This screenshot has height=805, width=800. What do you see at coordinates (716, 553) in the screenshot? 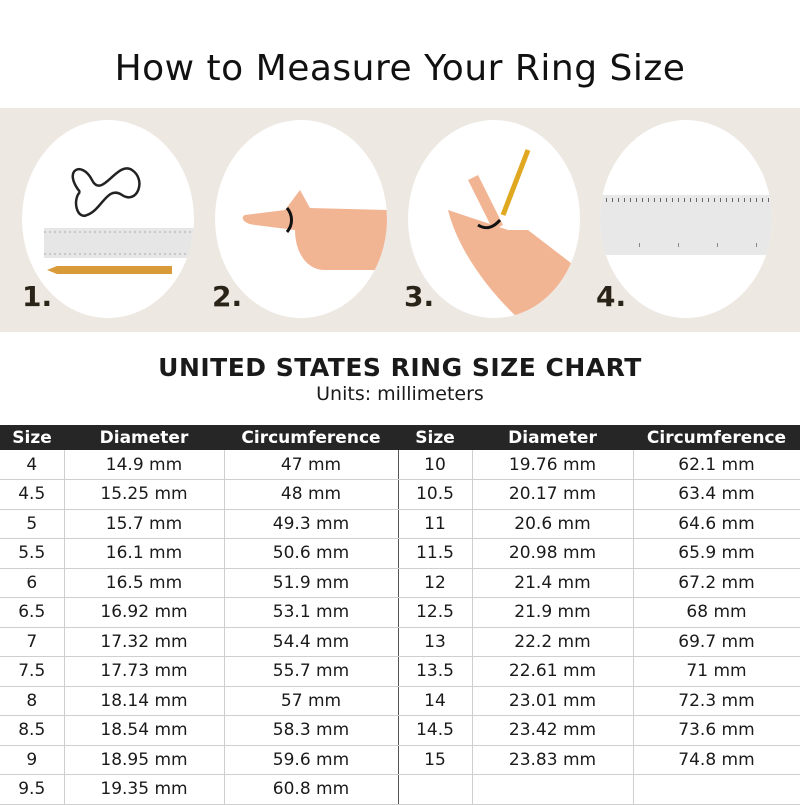
I see `table-cell: 65.9 mm` at bounding box center [716, 553].